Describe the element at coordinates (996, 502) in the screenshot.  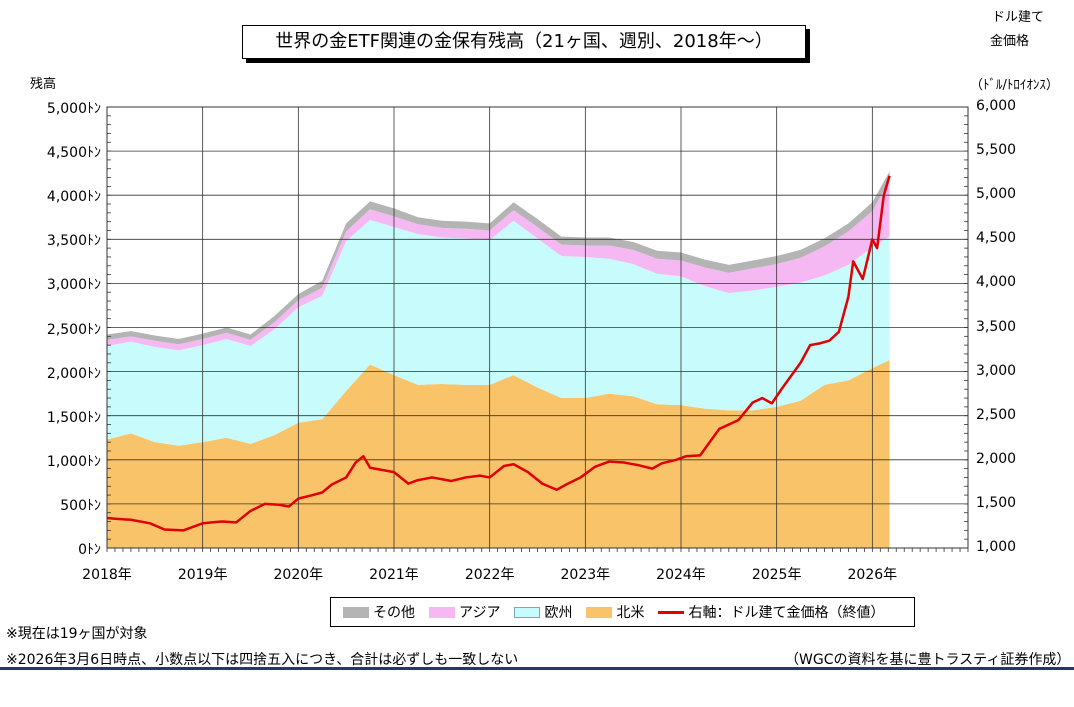
I see `right-tick-label: 1,500` at that location.